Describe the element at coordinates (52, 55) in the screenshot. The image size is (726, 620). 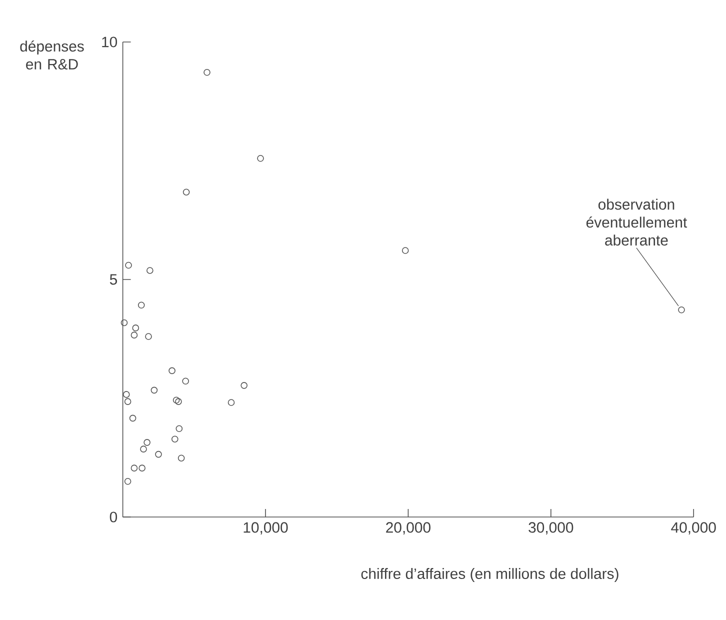
I see `y-axis-title: dépenses en R&D` at that location.